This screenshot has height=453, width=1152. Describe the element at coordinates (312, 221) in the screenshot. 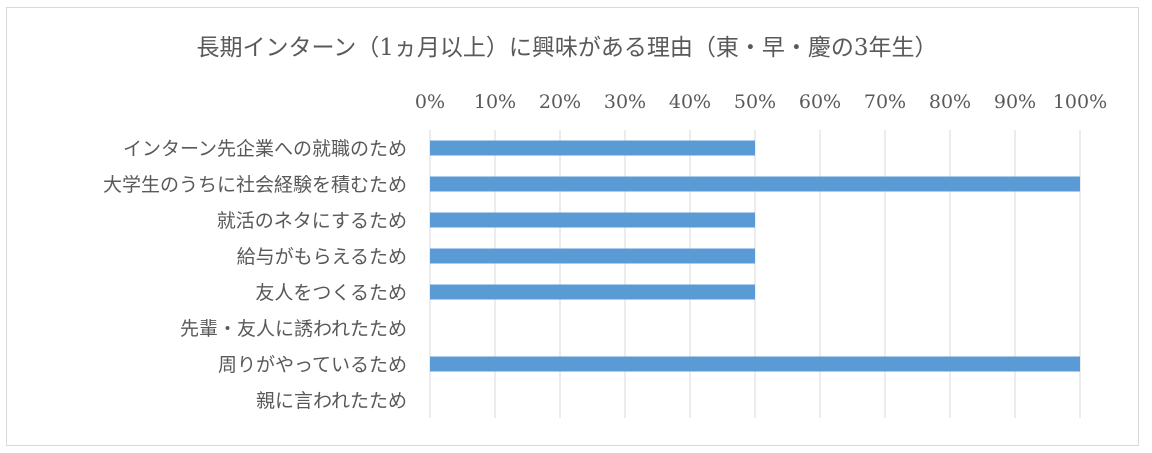

I see `category-label: 就活のネタにするため` at that location.